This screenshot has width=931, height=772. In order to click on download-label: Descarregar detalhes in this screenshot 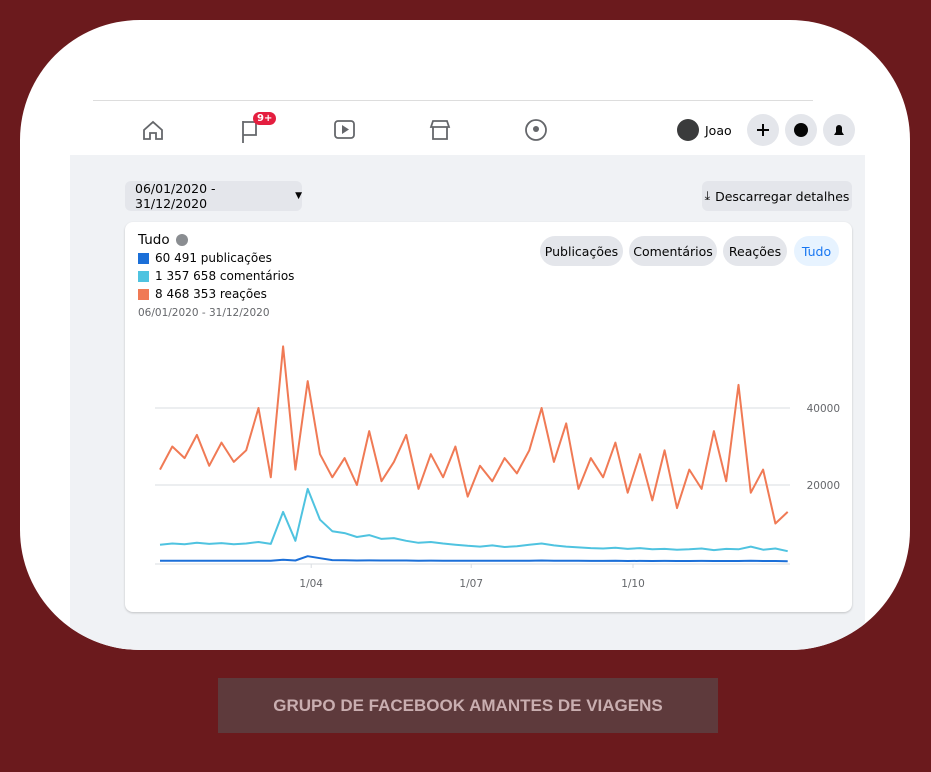, I will do `click(782, 196)`.